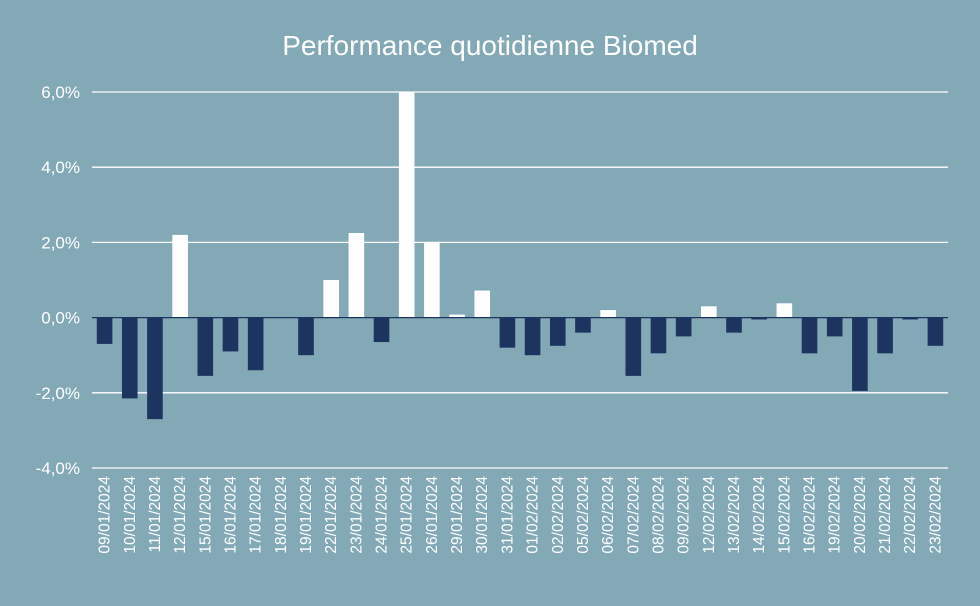 The height and width of the screenshot is (606, 980). Describe the element at coordinates (230, 515) in the screenshot. I see `x-tick-label: 16/01/2024` at that location.